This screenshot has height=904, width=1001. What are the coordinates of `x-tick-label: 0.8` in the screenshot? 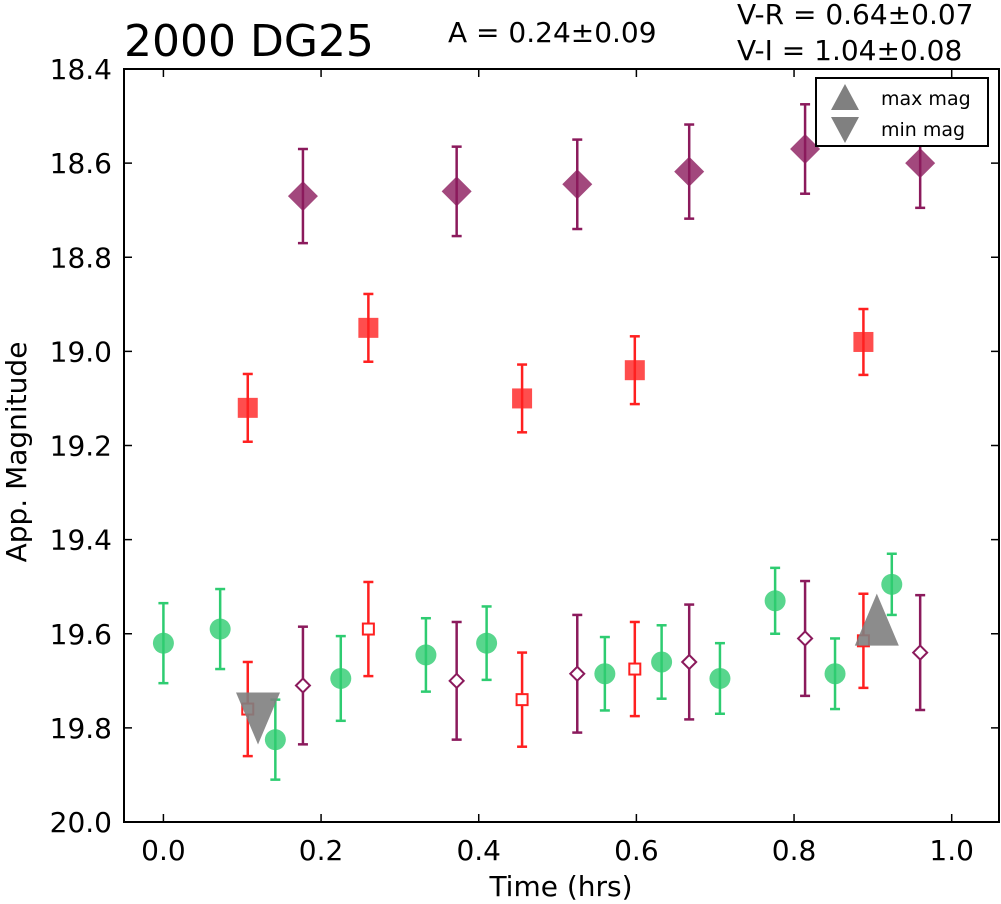 It's located at (794, 850).